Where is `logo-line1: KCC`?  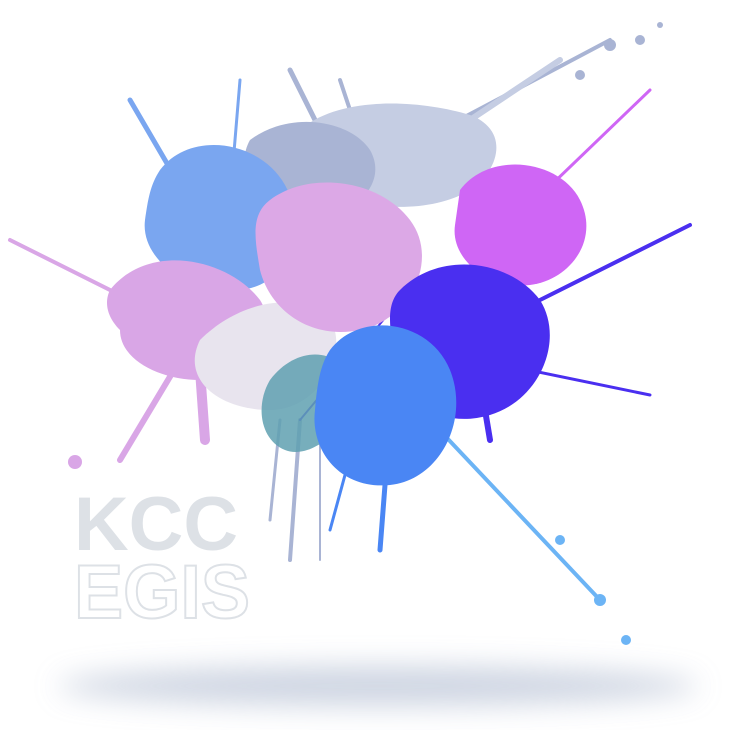 logo-line1: KCC is located at coordinates (156, 524).